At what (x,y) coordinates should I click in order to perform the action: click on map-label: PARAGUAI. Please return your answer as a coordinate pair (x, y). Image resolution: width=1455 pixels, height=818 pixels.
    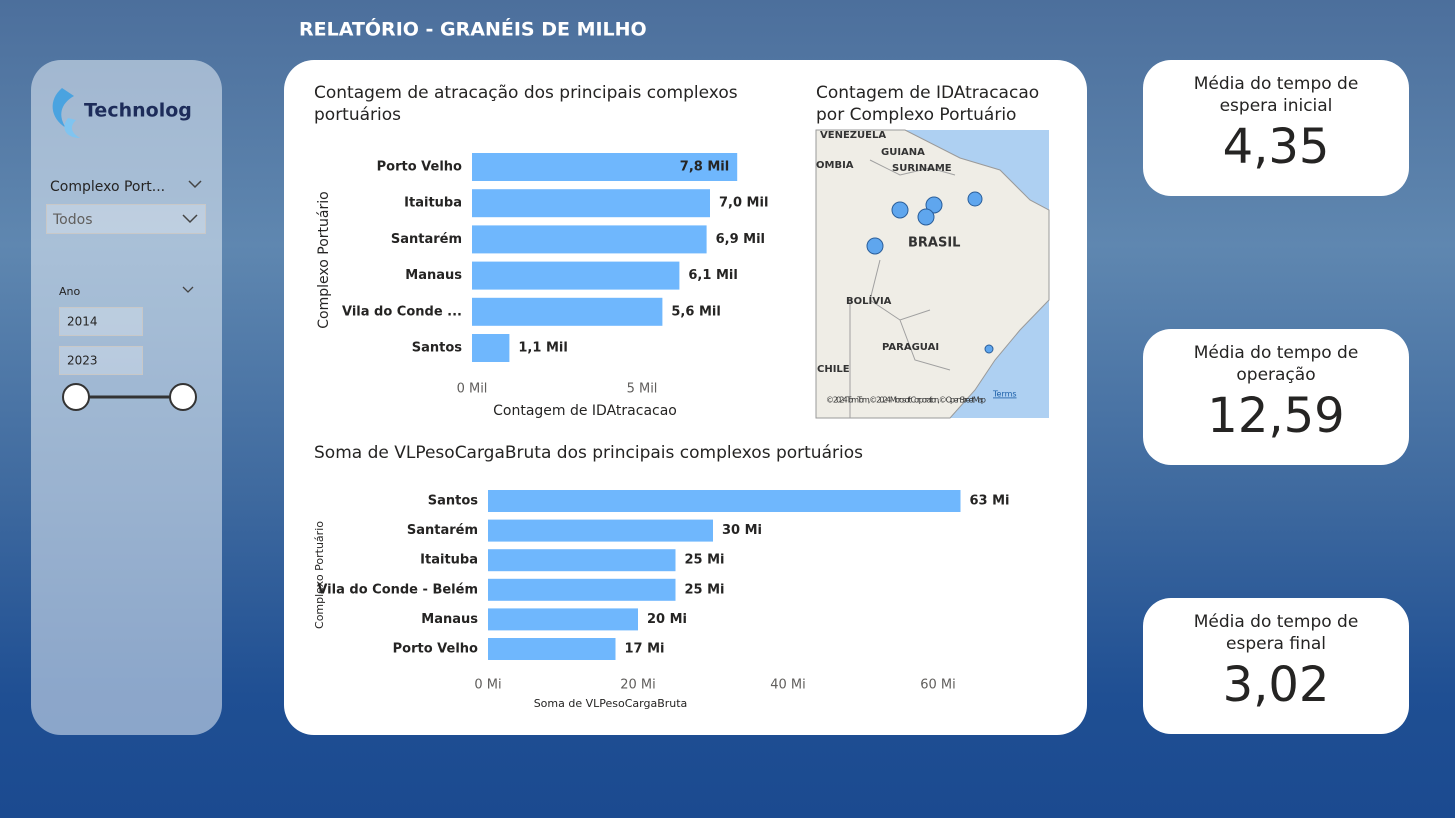
    Looking at the image, I should click on (910, 347).